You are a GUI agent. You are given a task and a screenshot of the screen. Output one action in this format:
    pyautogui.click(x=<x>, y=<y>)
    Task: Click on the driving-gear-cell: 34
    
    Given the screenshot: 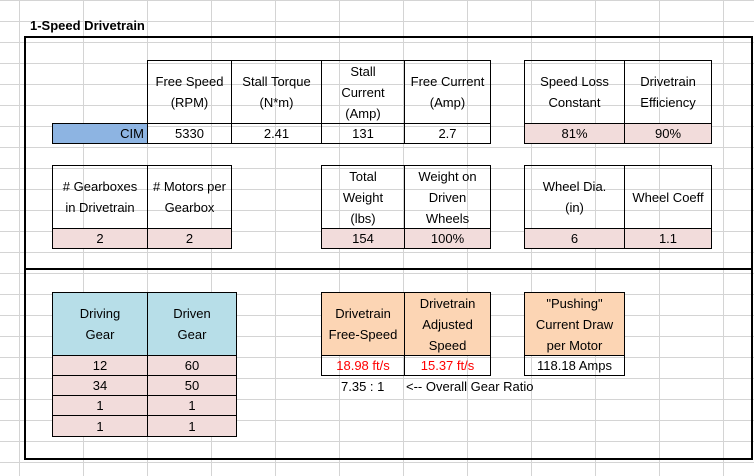 What is the action you would take?
    pyautogui.click(x=100, y=385)
    